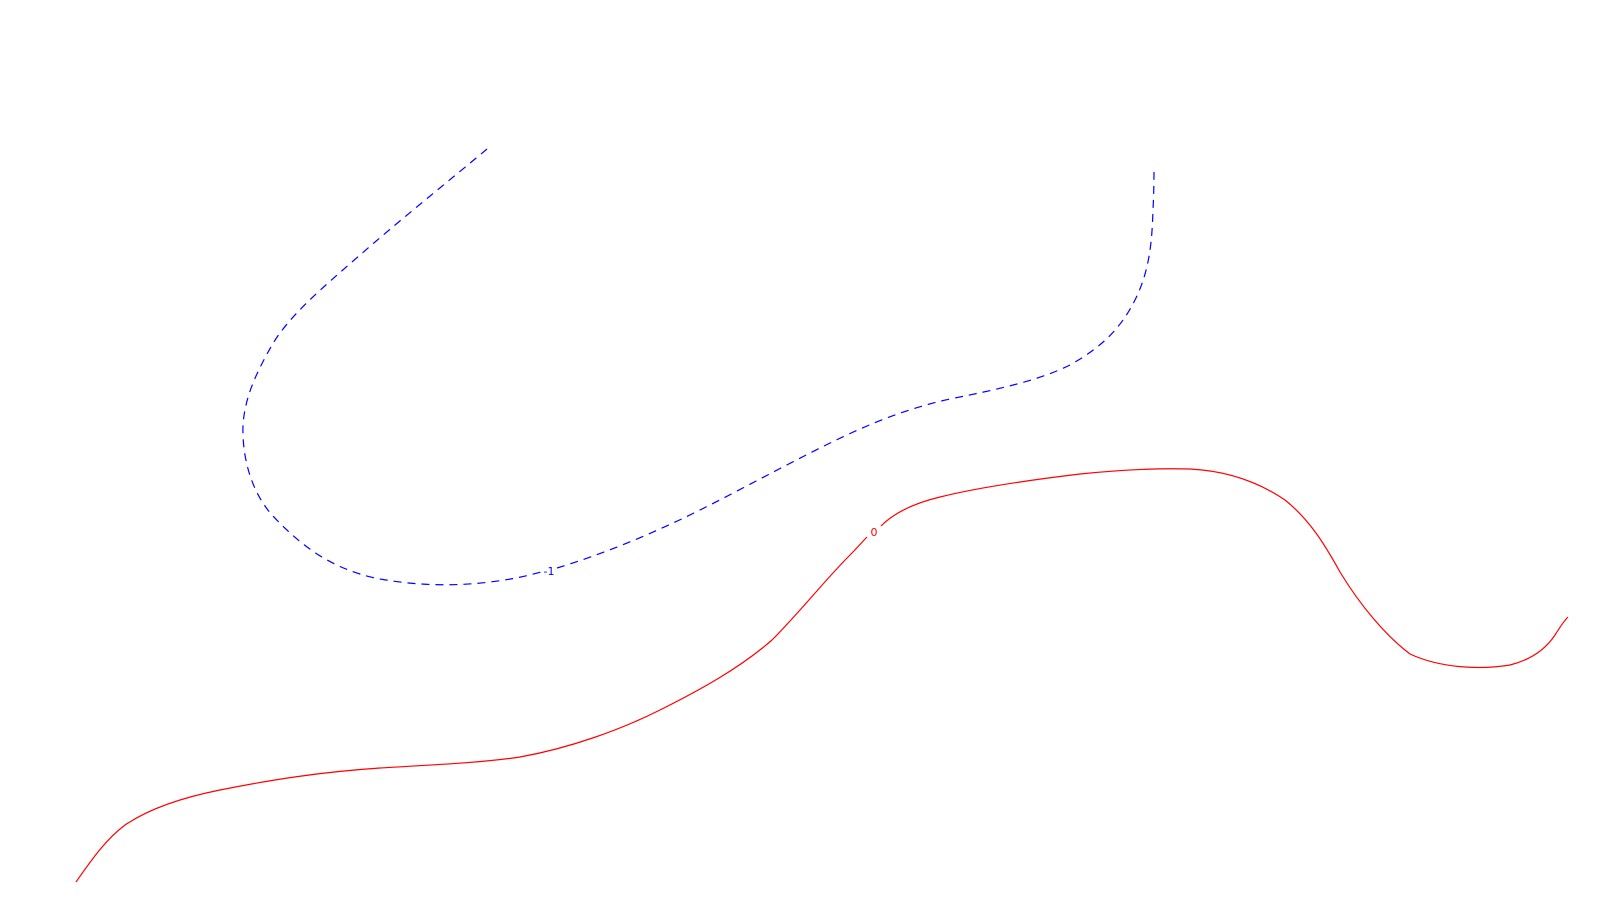 This screenshot has height=900, width=1600. Describe the element at coordinates (874, 532) in the screenshot. I see `contour-label-zero: 0` at that location.